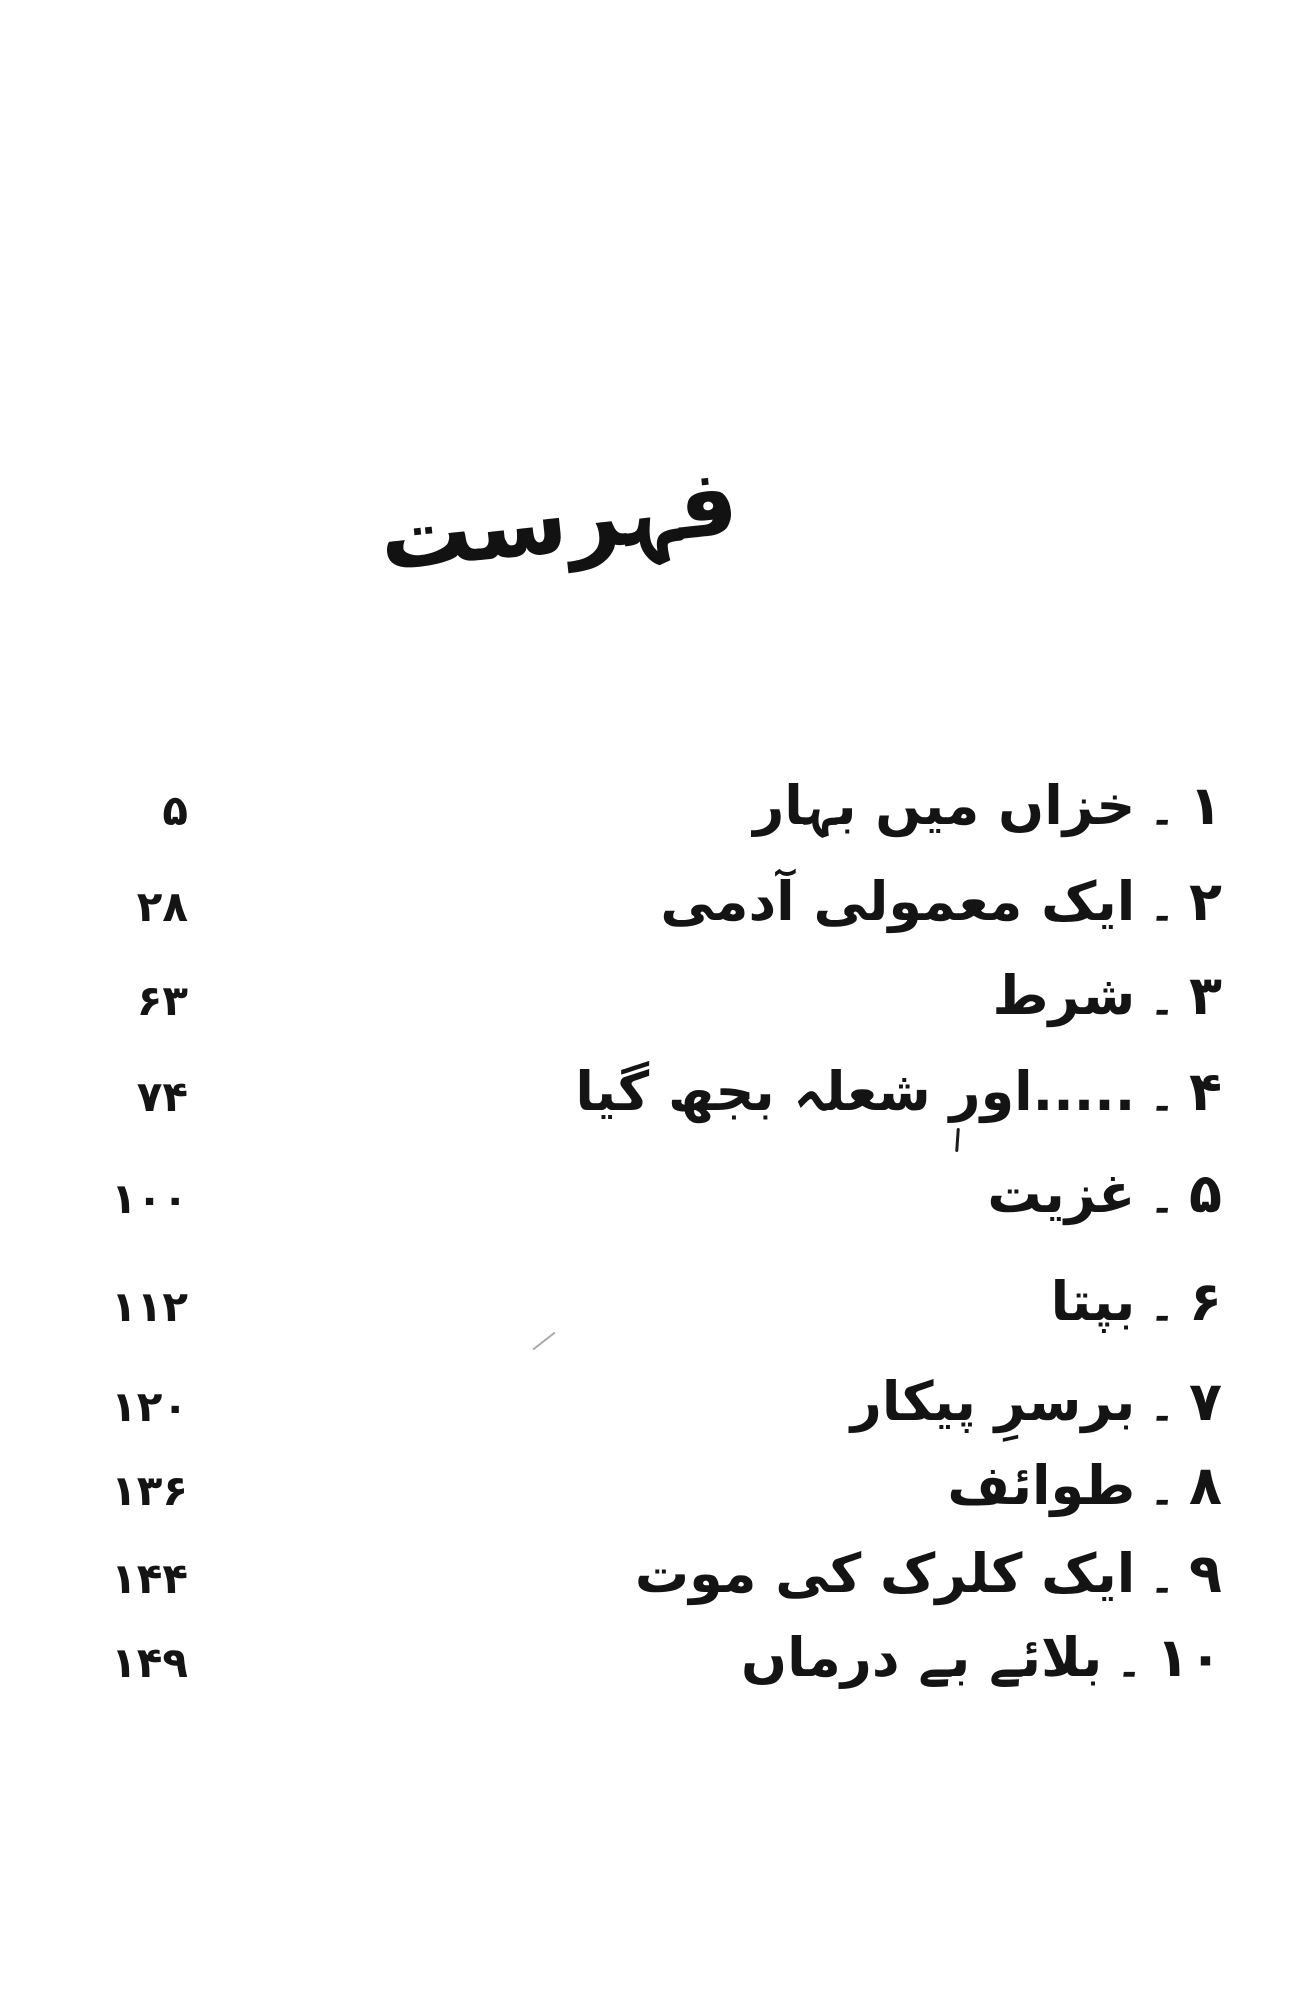  I want to click on toc-entry-text: شرط, so click(1064, 995).